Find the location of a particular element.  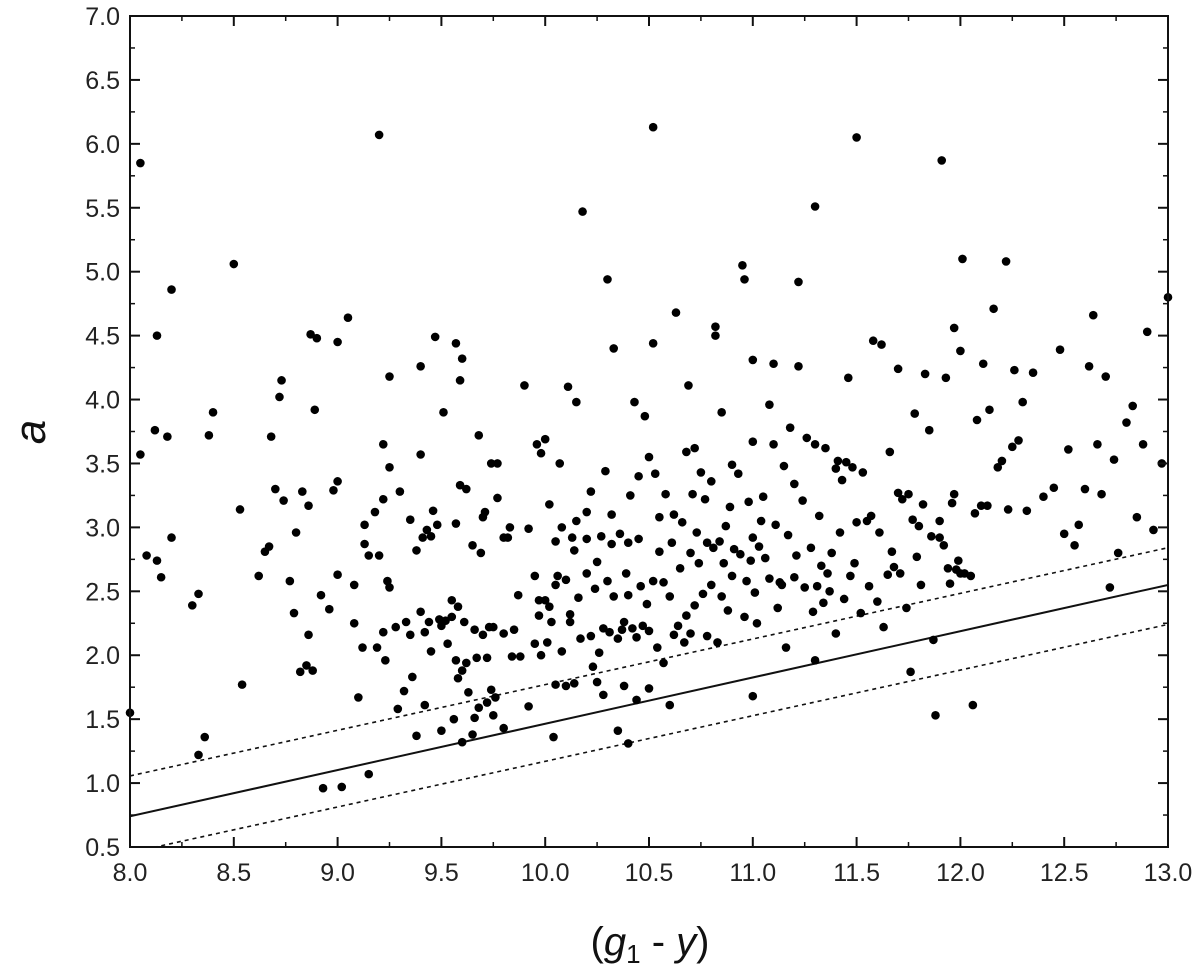

x-tick-label: 10.5 is located at coordinates (649, 873).